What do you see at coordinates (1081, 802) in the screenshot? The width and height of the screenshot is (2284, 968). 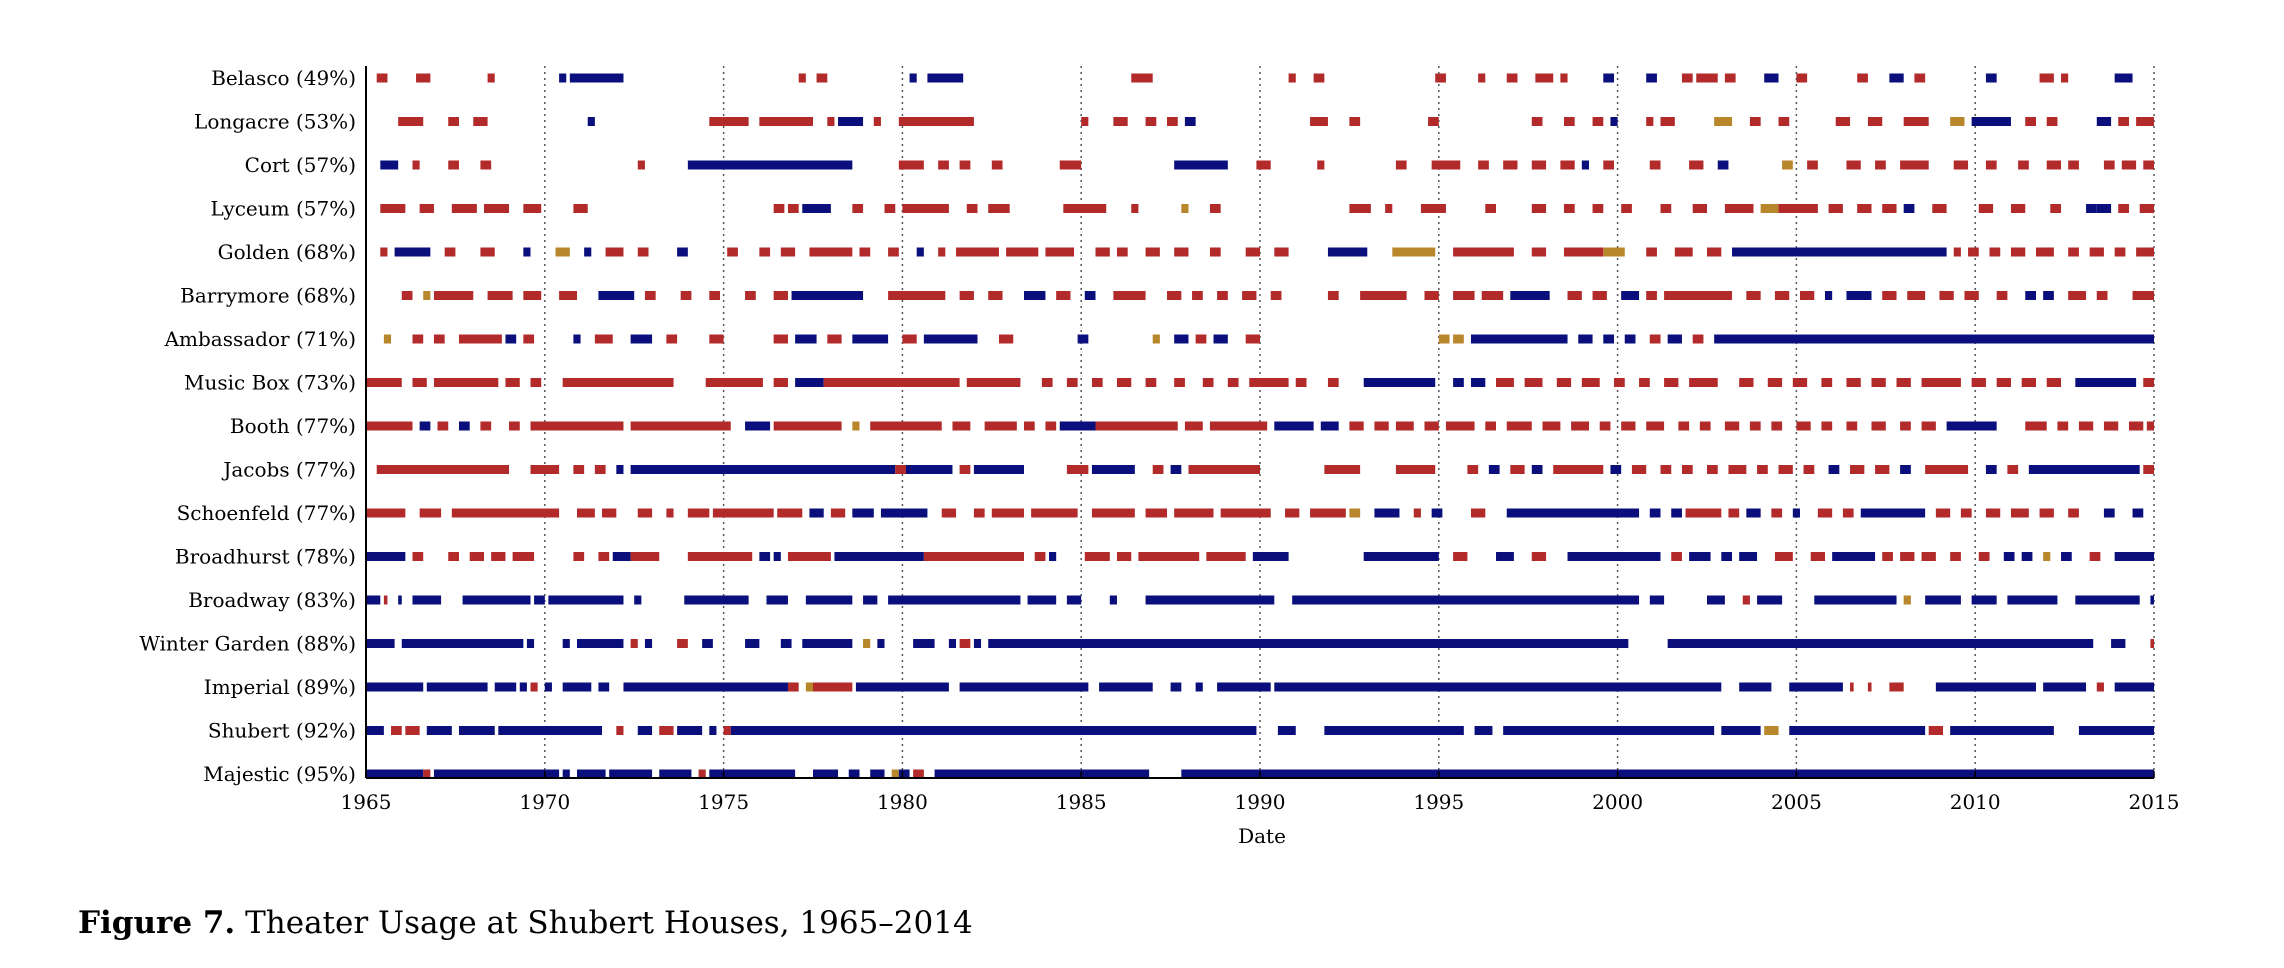 I see `x-tick-label: 1985` at bounding box center [1081, 802].